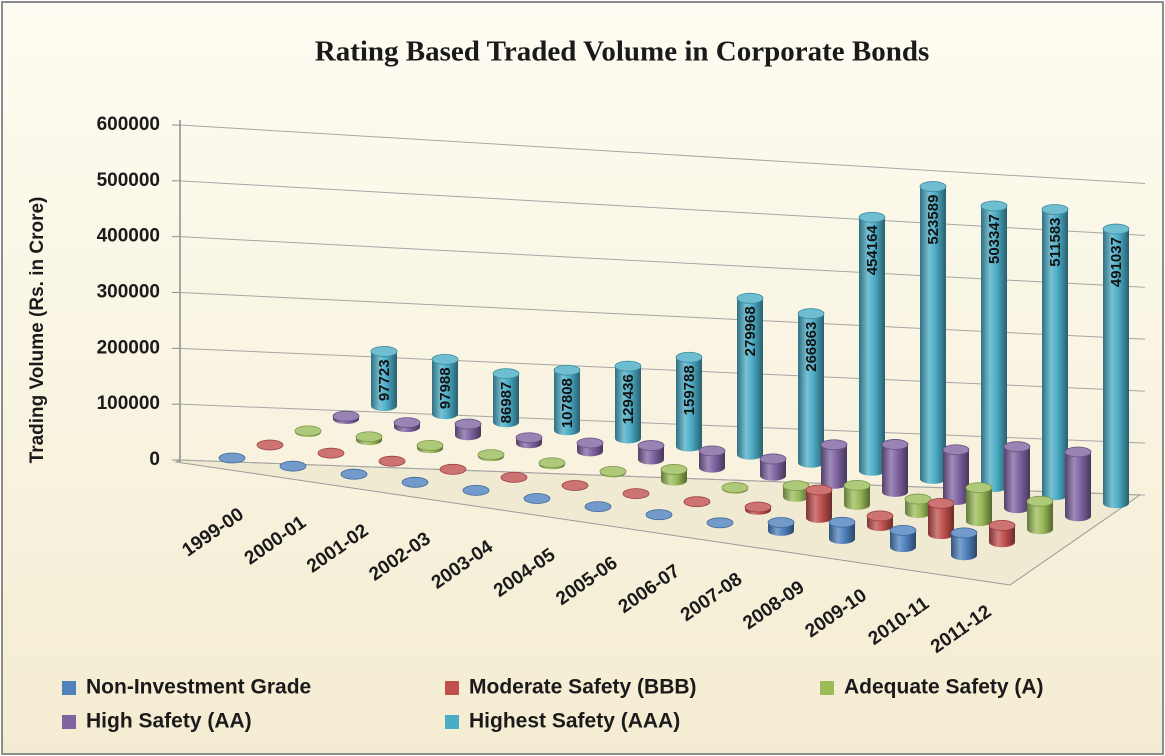  Describe the element at coordinates (154, 459) in the screenshot. I see `y-tick-label: 0` at that location.